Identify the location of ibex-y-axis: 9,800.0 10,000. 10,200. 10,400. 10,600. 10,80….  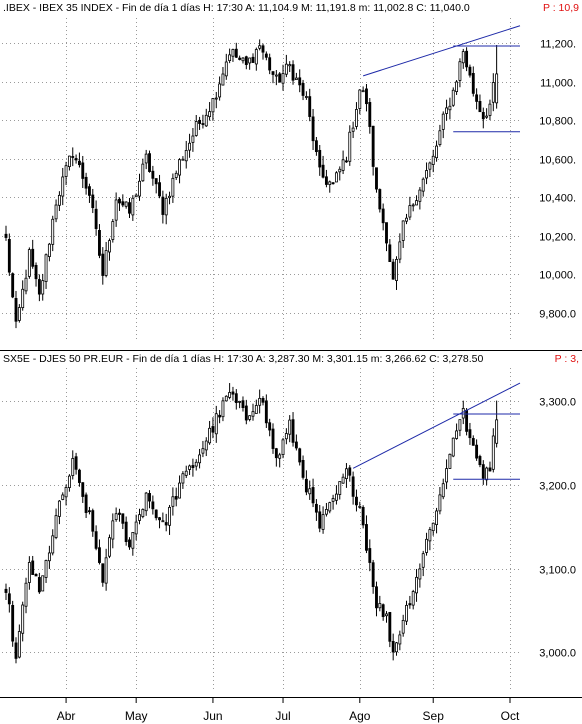
(557, 180).